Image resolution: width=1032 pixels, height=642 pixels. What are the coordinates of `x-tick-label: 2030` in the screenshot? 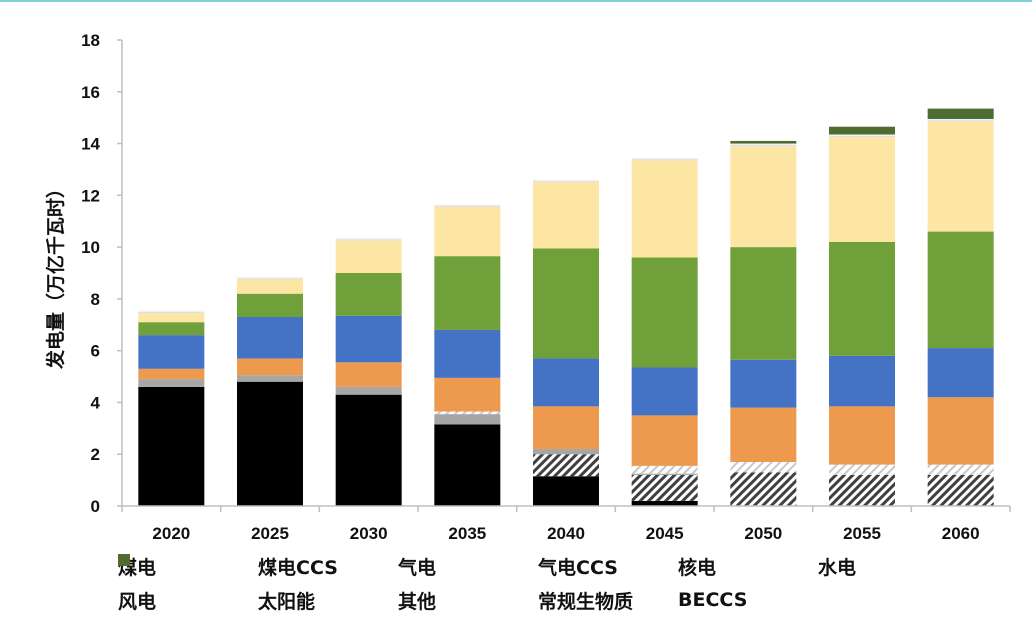 It's located at (369, 533).